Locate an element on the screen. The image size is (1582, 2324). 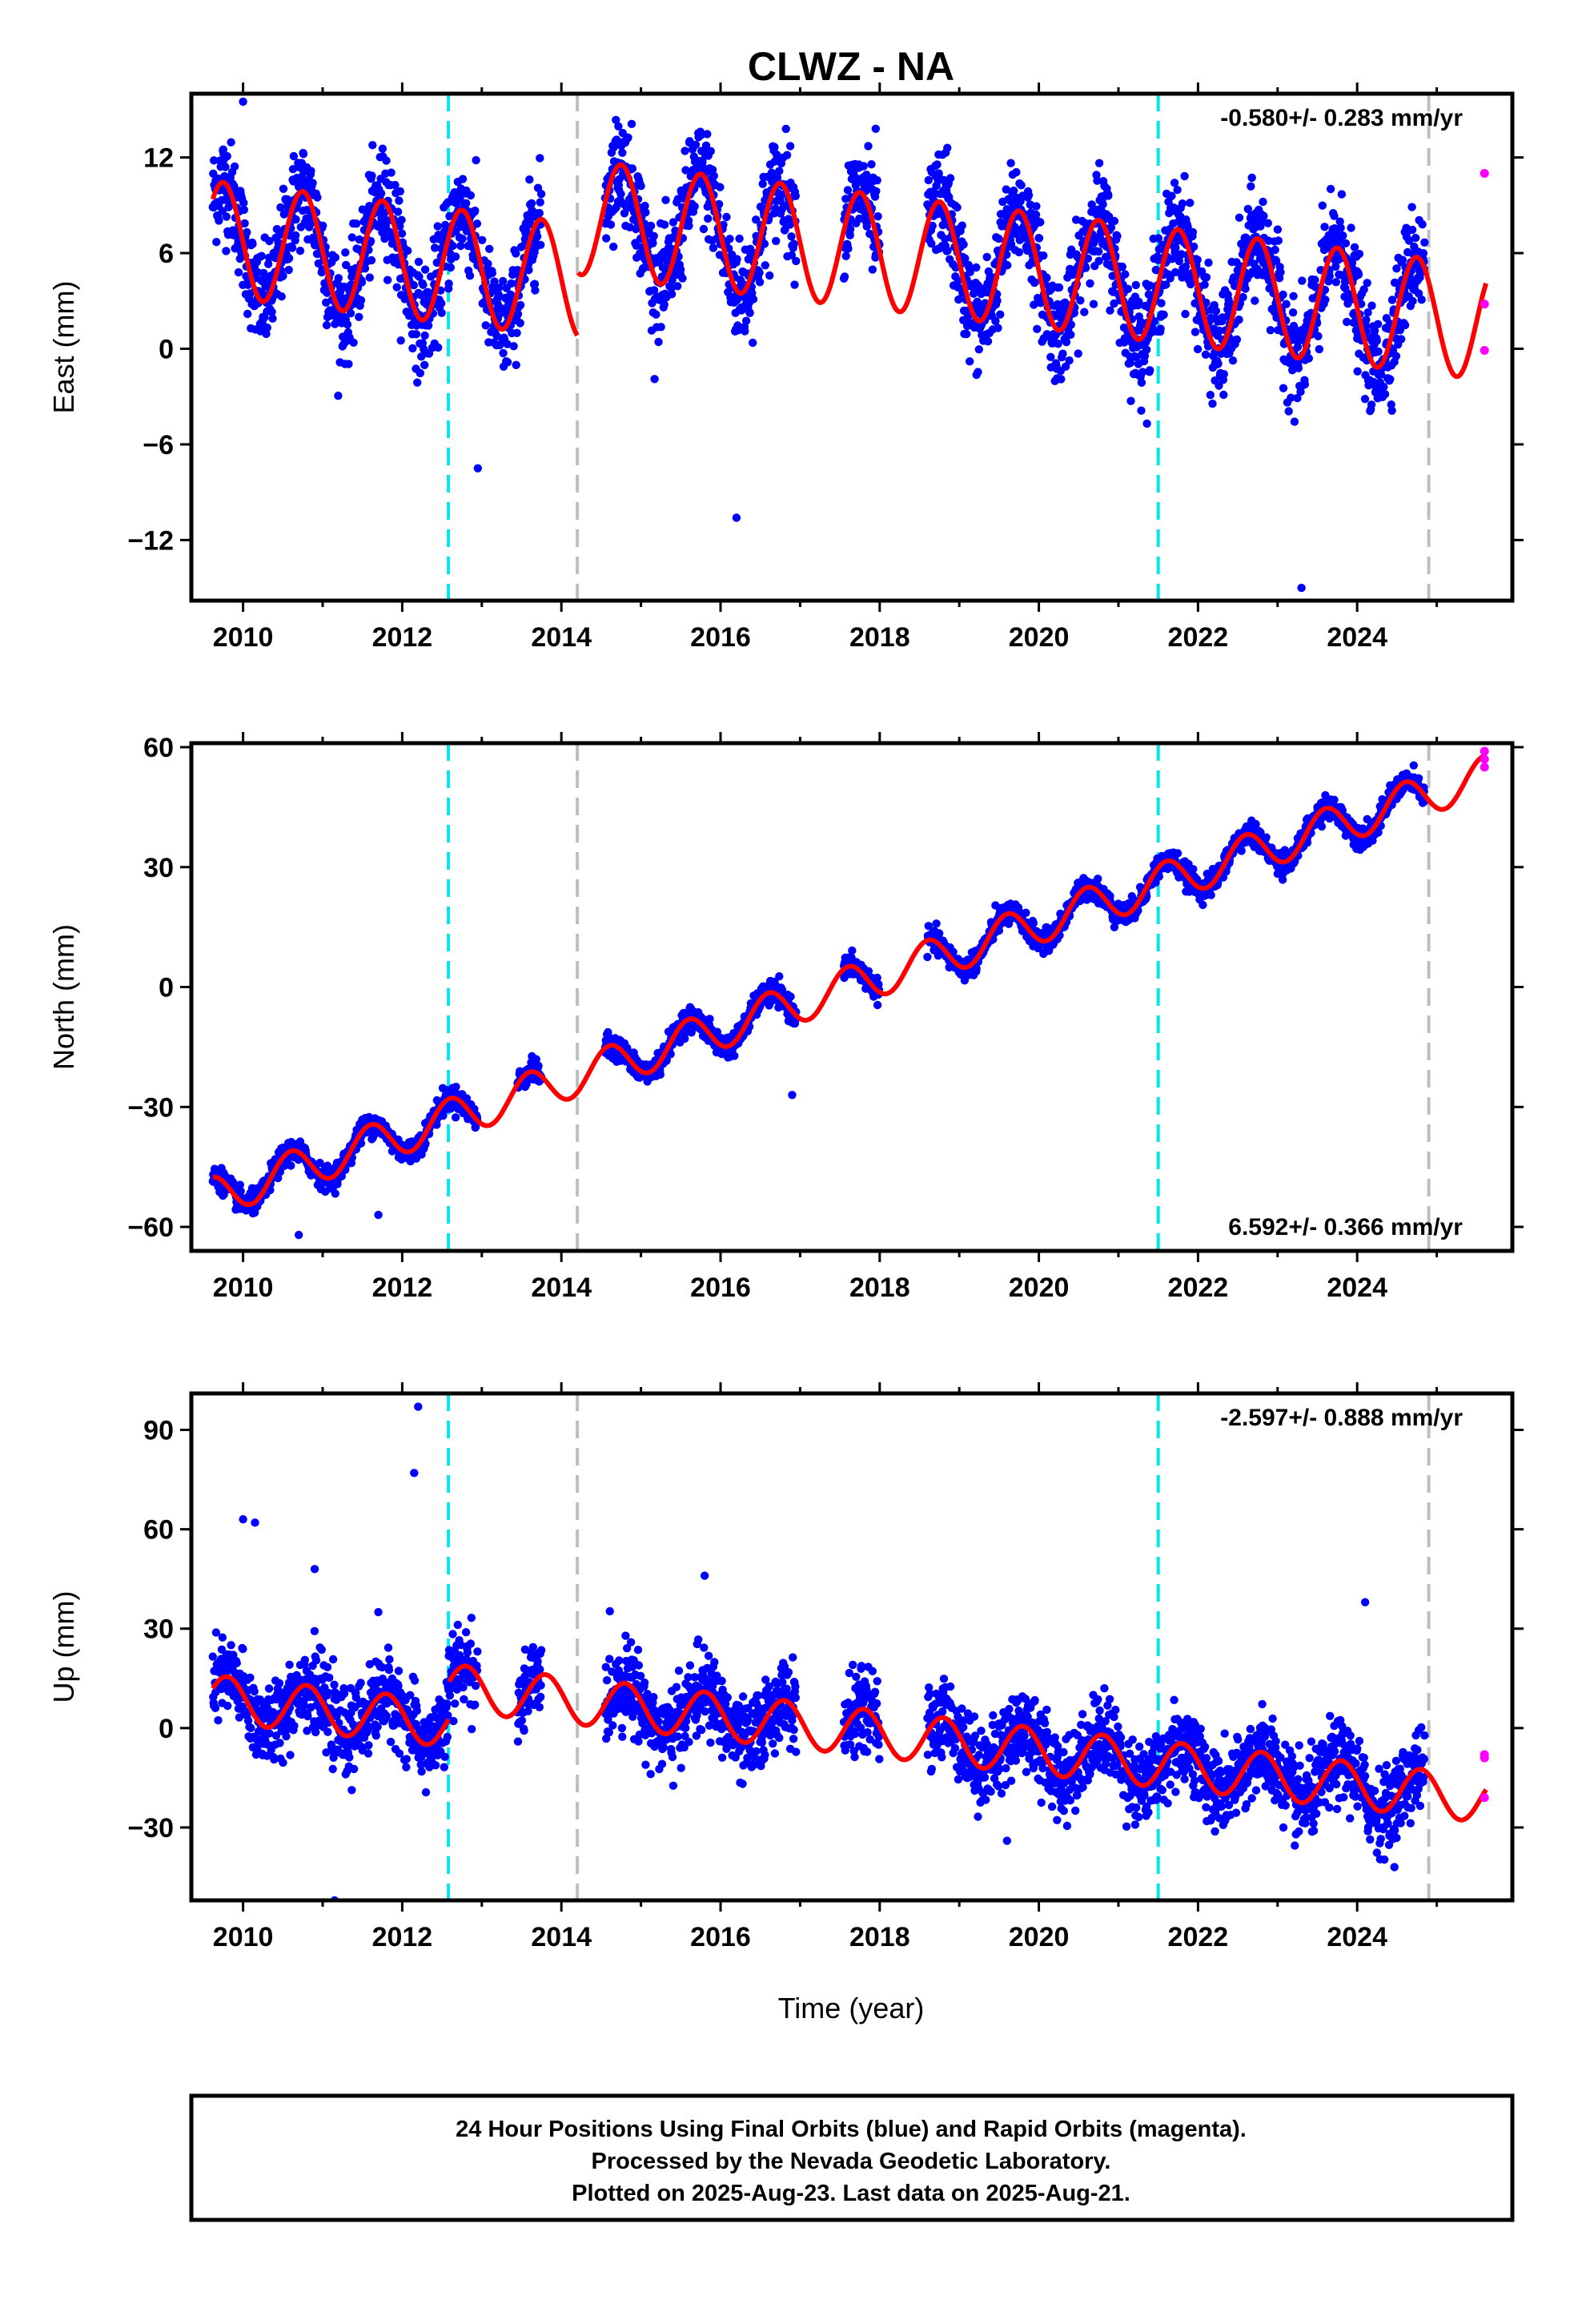
velocity-rate-label: -0.580+/- 0.283 mm/yr is located at coordinates (1341, 118).